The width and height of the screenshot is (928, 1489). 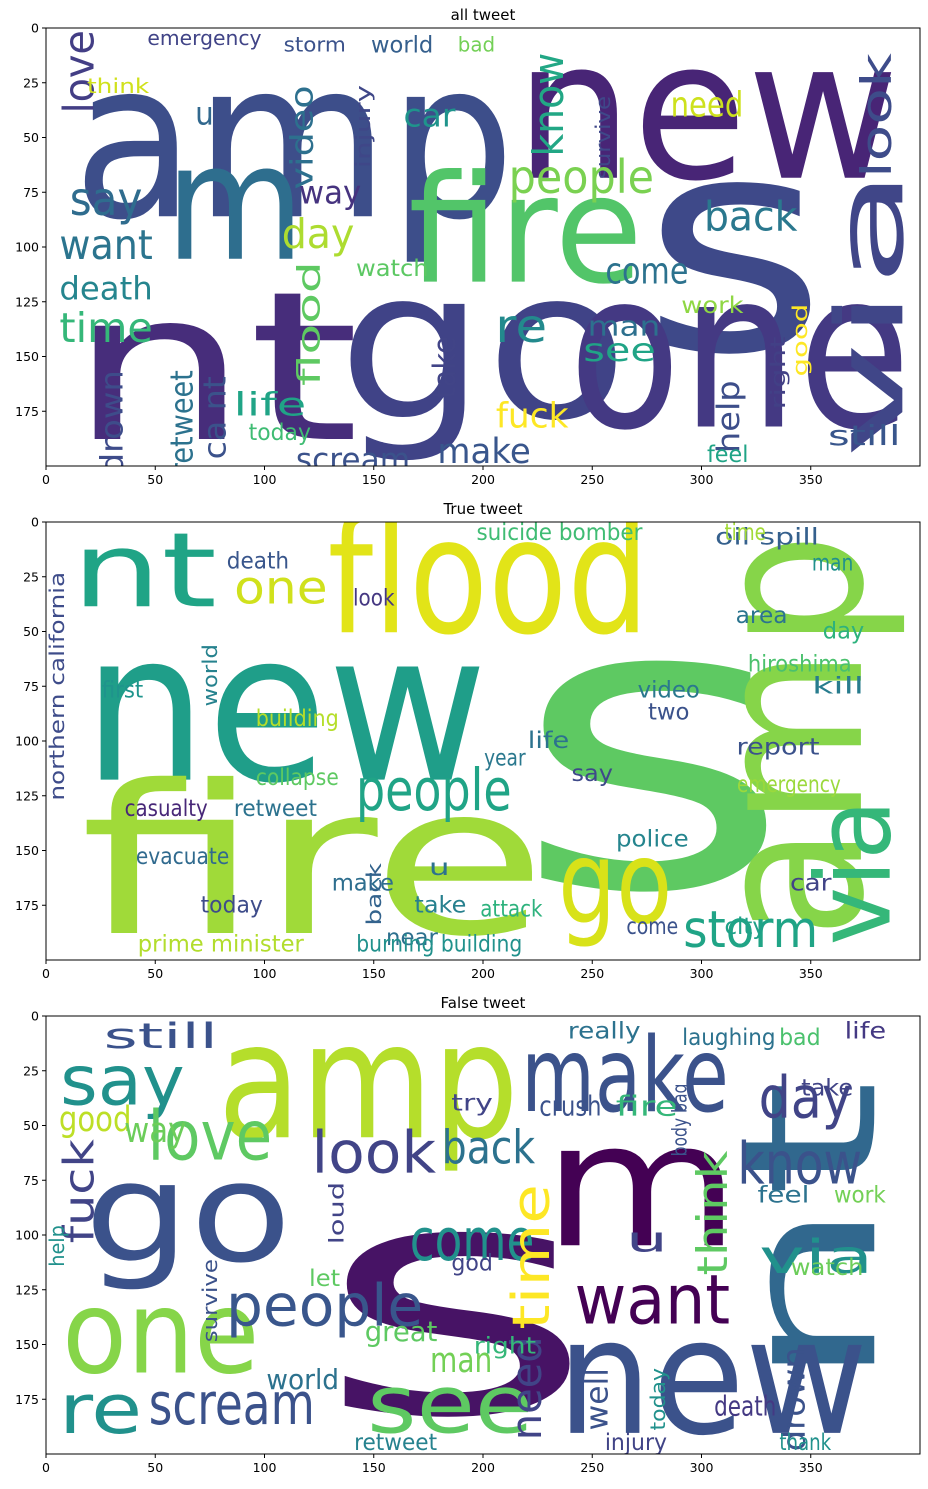 I want to click on word: thank, so click(x=805, y=1443).